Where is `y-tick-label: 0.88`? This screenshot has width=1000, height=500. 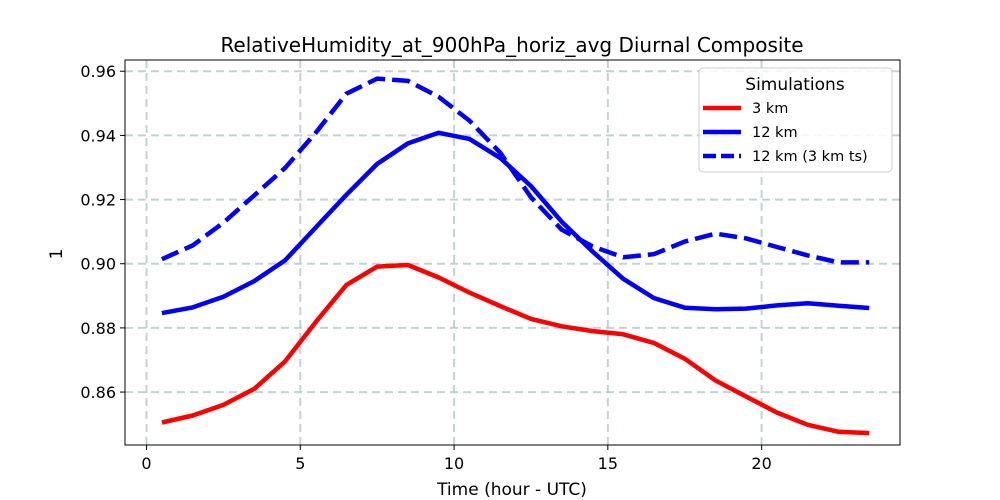 y-tick-label: 0.88 is located at coordinates (98, 328).